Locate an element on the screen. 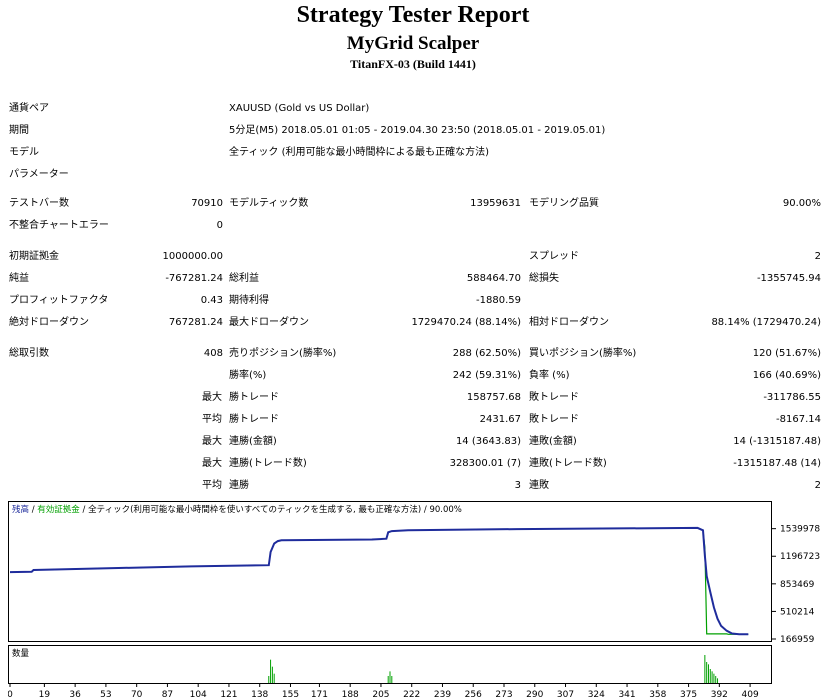  y-tick-label: 510214 is located at coordinates (797, 612).